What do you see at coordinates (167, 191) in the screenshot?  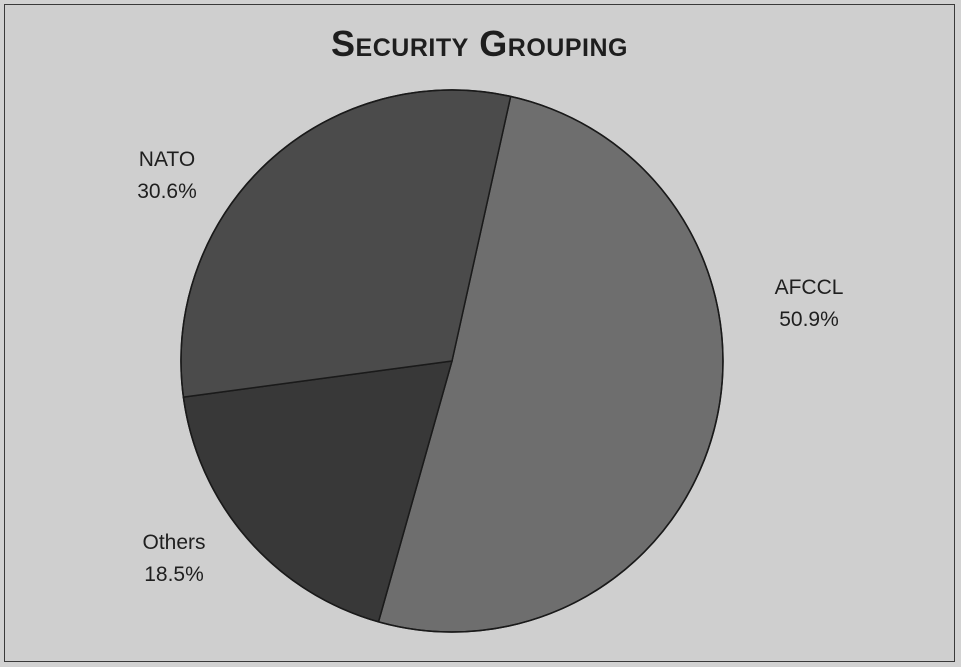 I see `slice-value-nato: 30.6%` at bounding box center [167, 191].